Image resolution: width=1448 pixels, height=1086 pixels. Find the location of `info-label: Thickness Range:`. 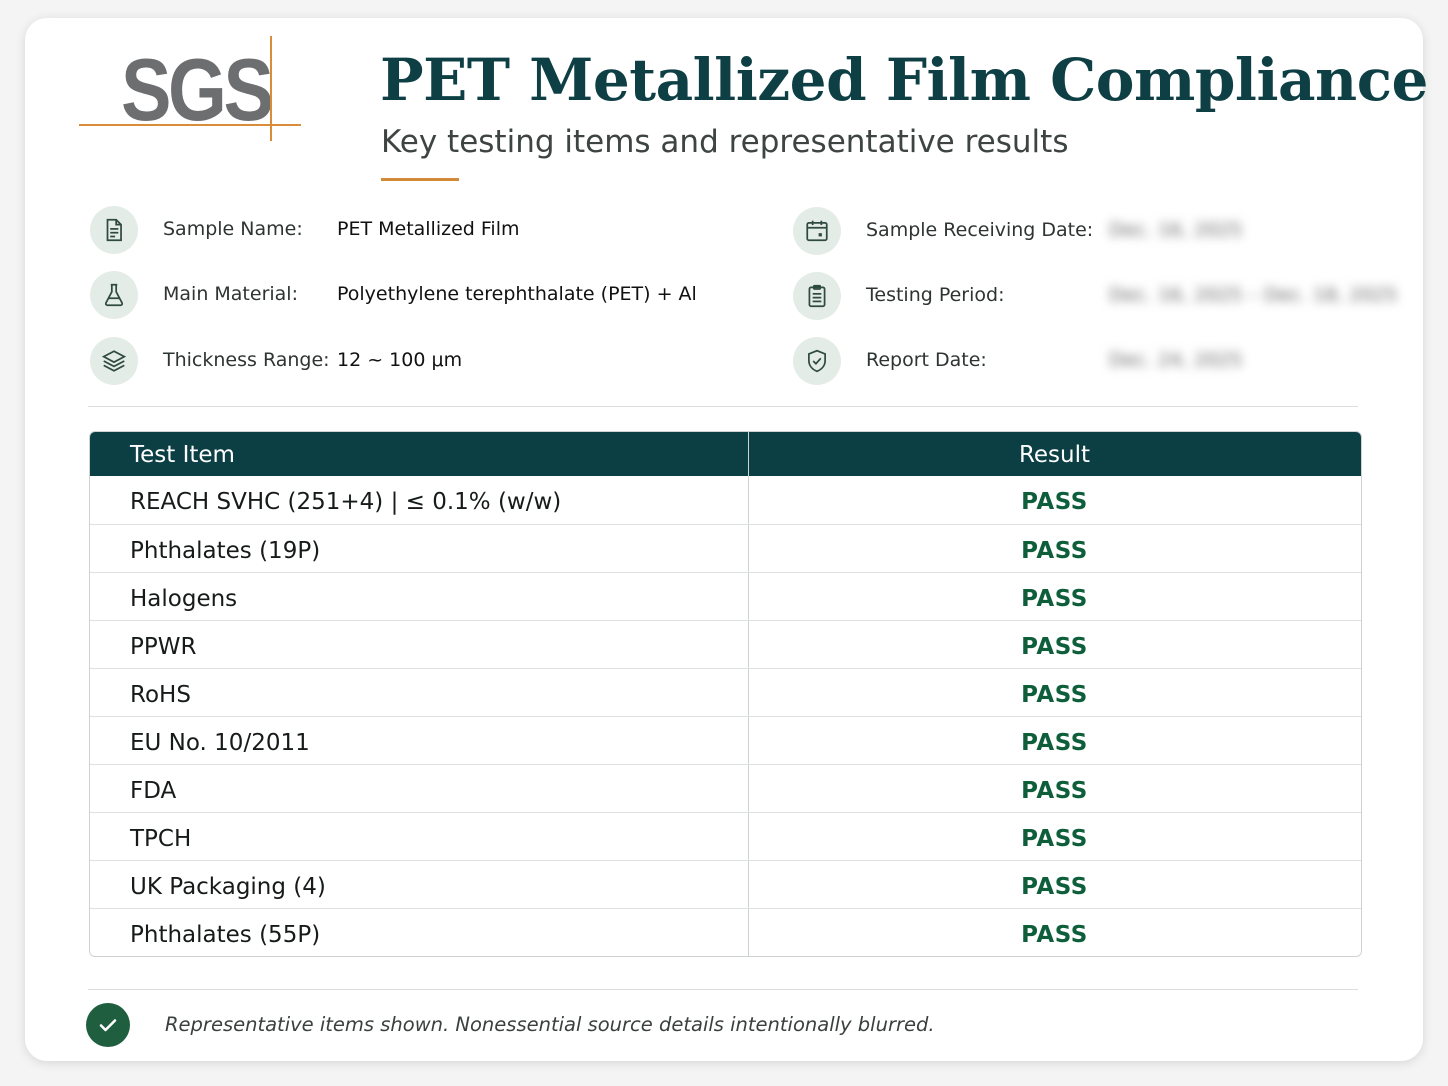

info-label: Thickness Range: is located at coordinates (246, 360).